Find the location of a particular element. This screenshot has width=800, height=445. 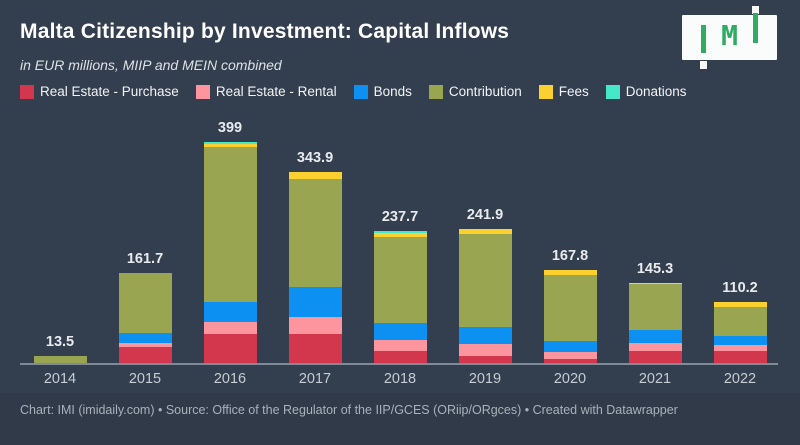

logo-wick-bottom is located at coordinates (703, 65).